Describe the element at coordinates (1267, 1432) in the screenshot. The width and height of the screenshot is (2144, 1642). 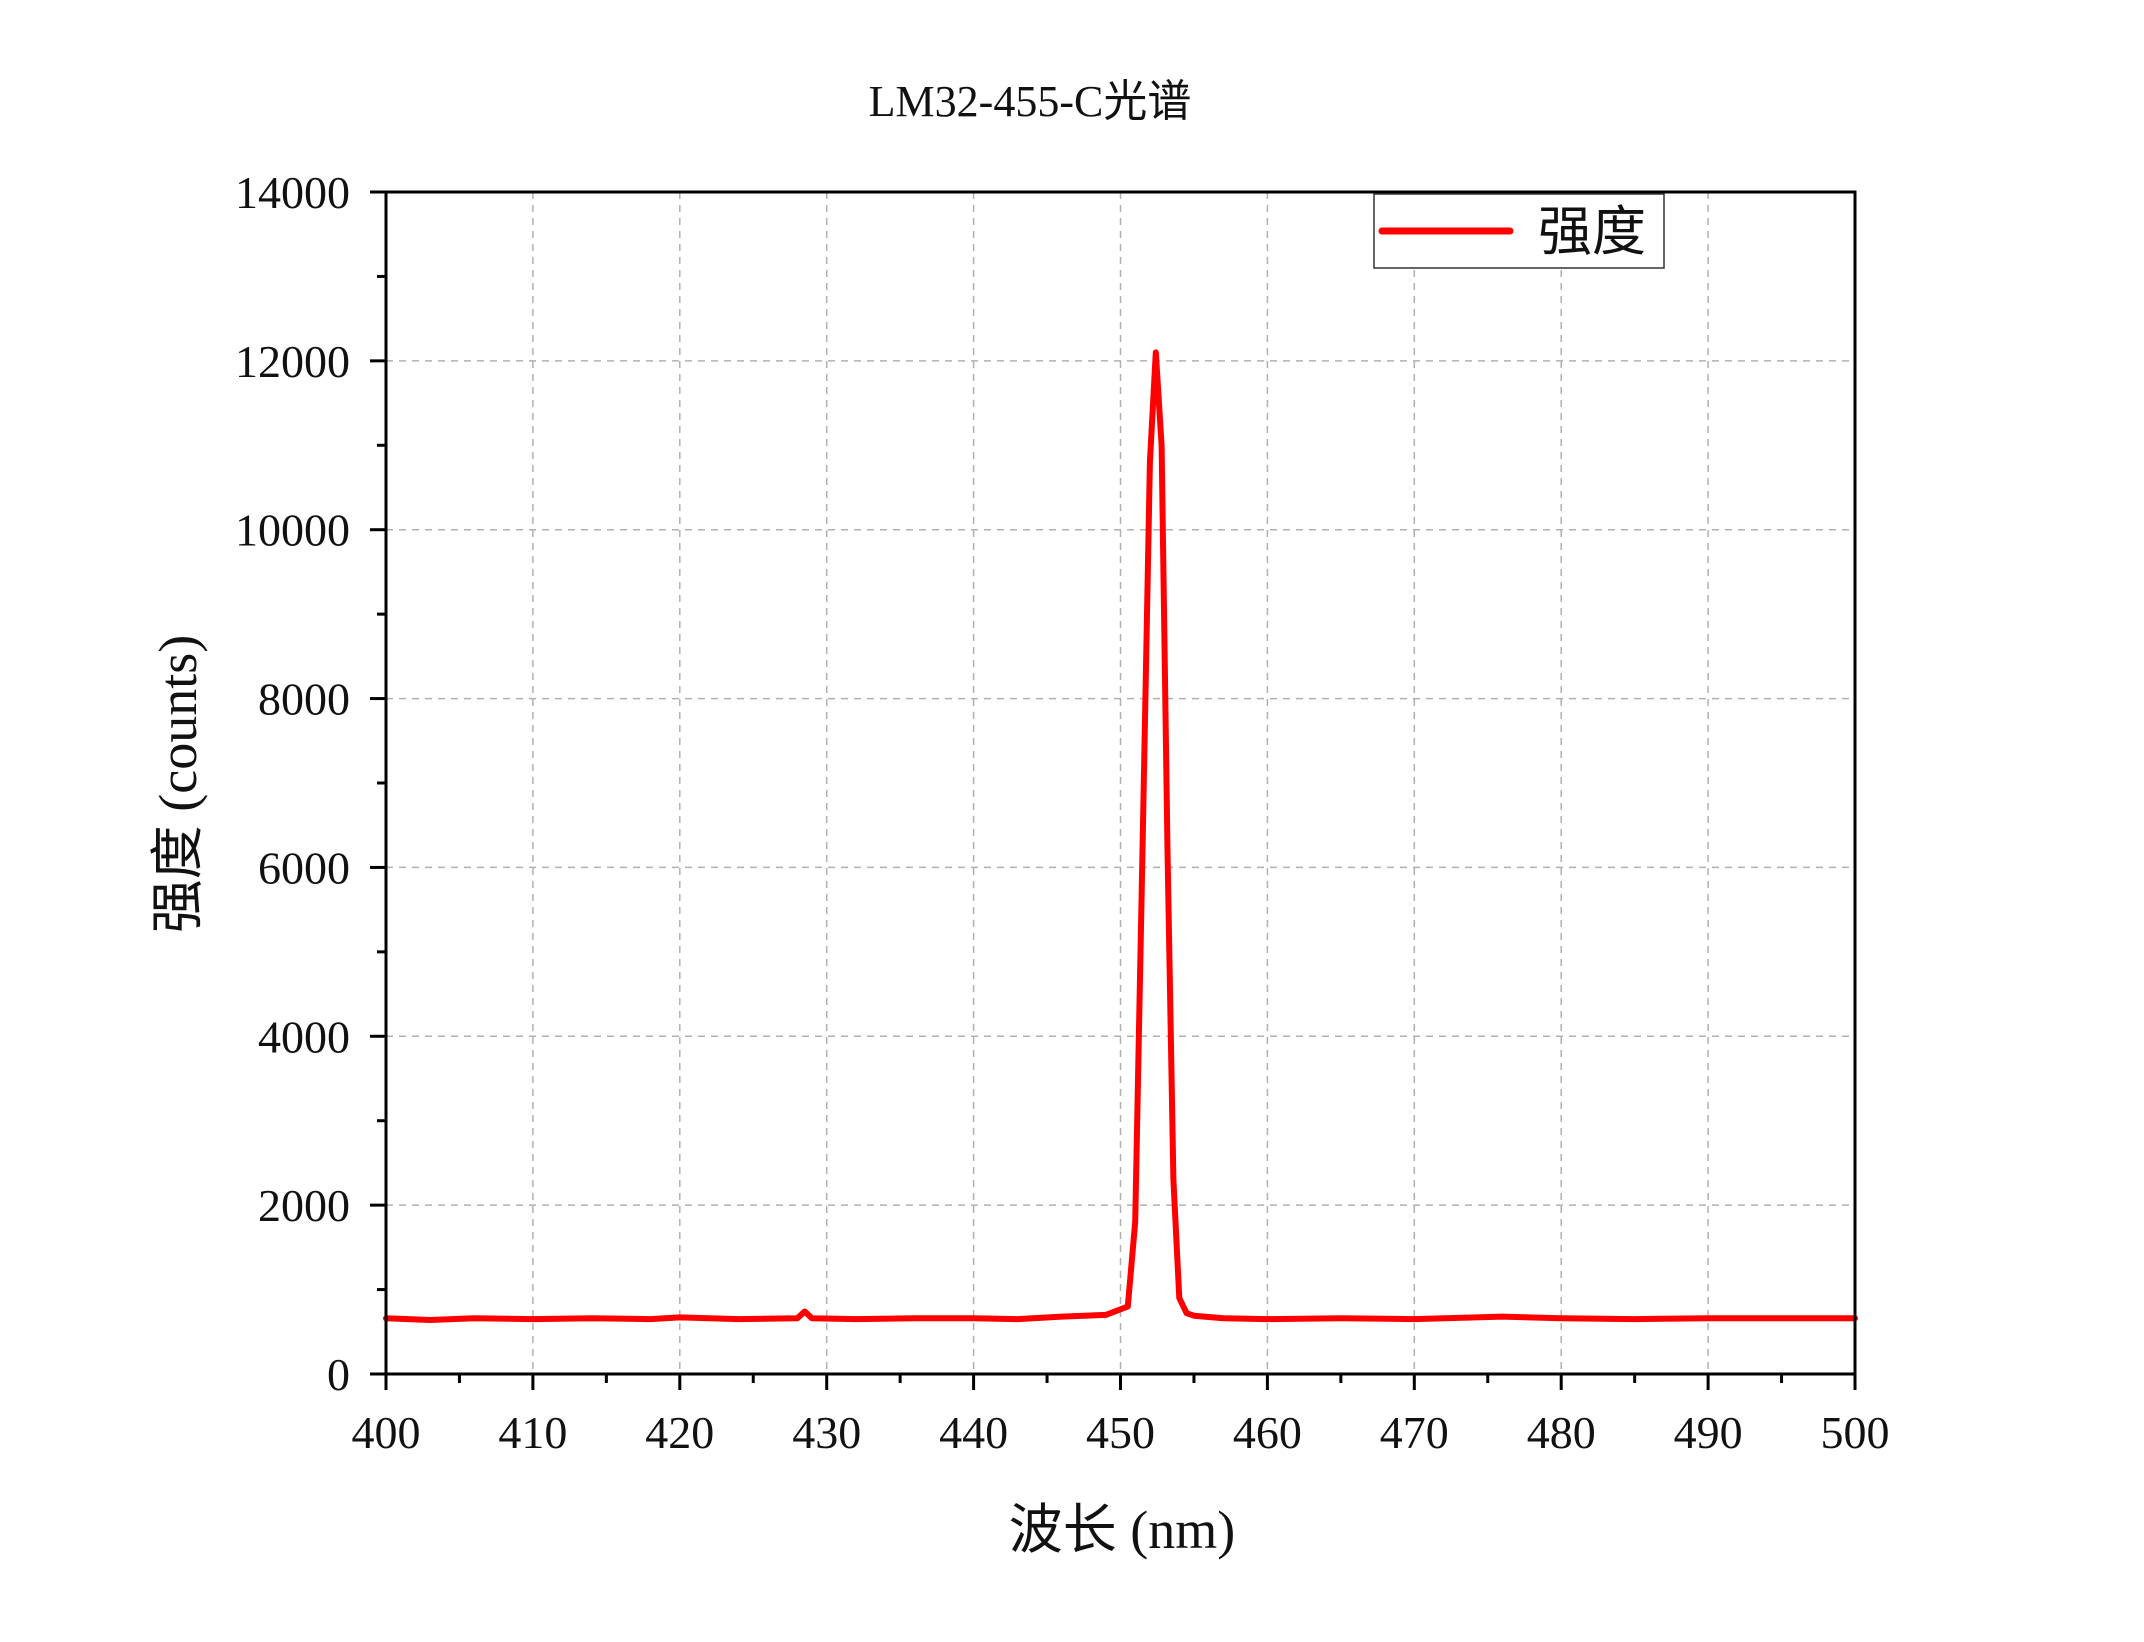
I see `x-tick-label: 460` at that location.